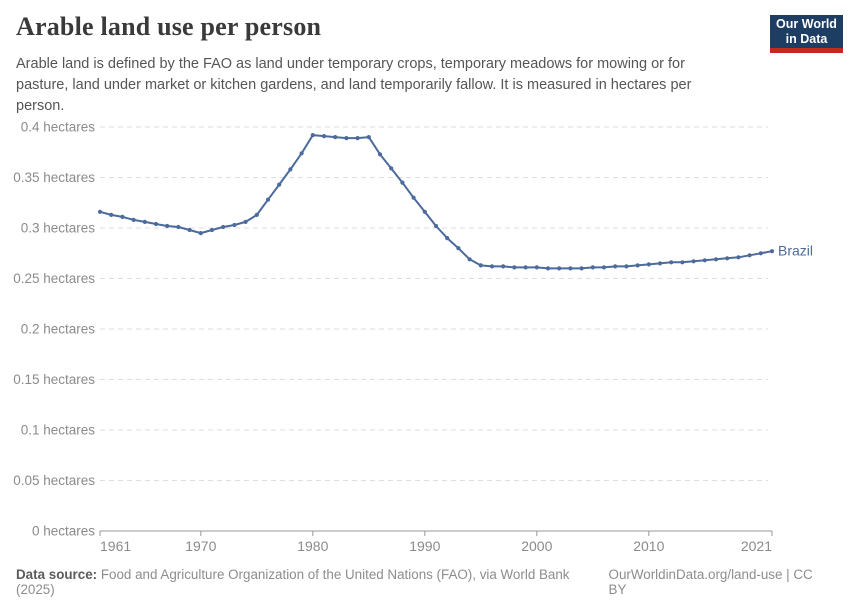 The image size is (850, 600). Describe the element at coordinates (115, 546) in the screenshot. I see `x-axis-tick-label: 1961` at that location.